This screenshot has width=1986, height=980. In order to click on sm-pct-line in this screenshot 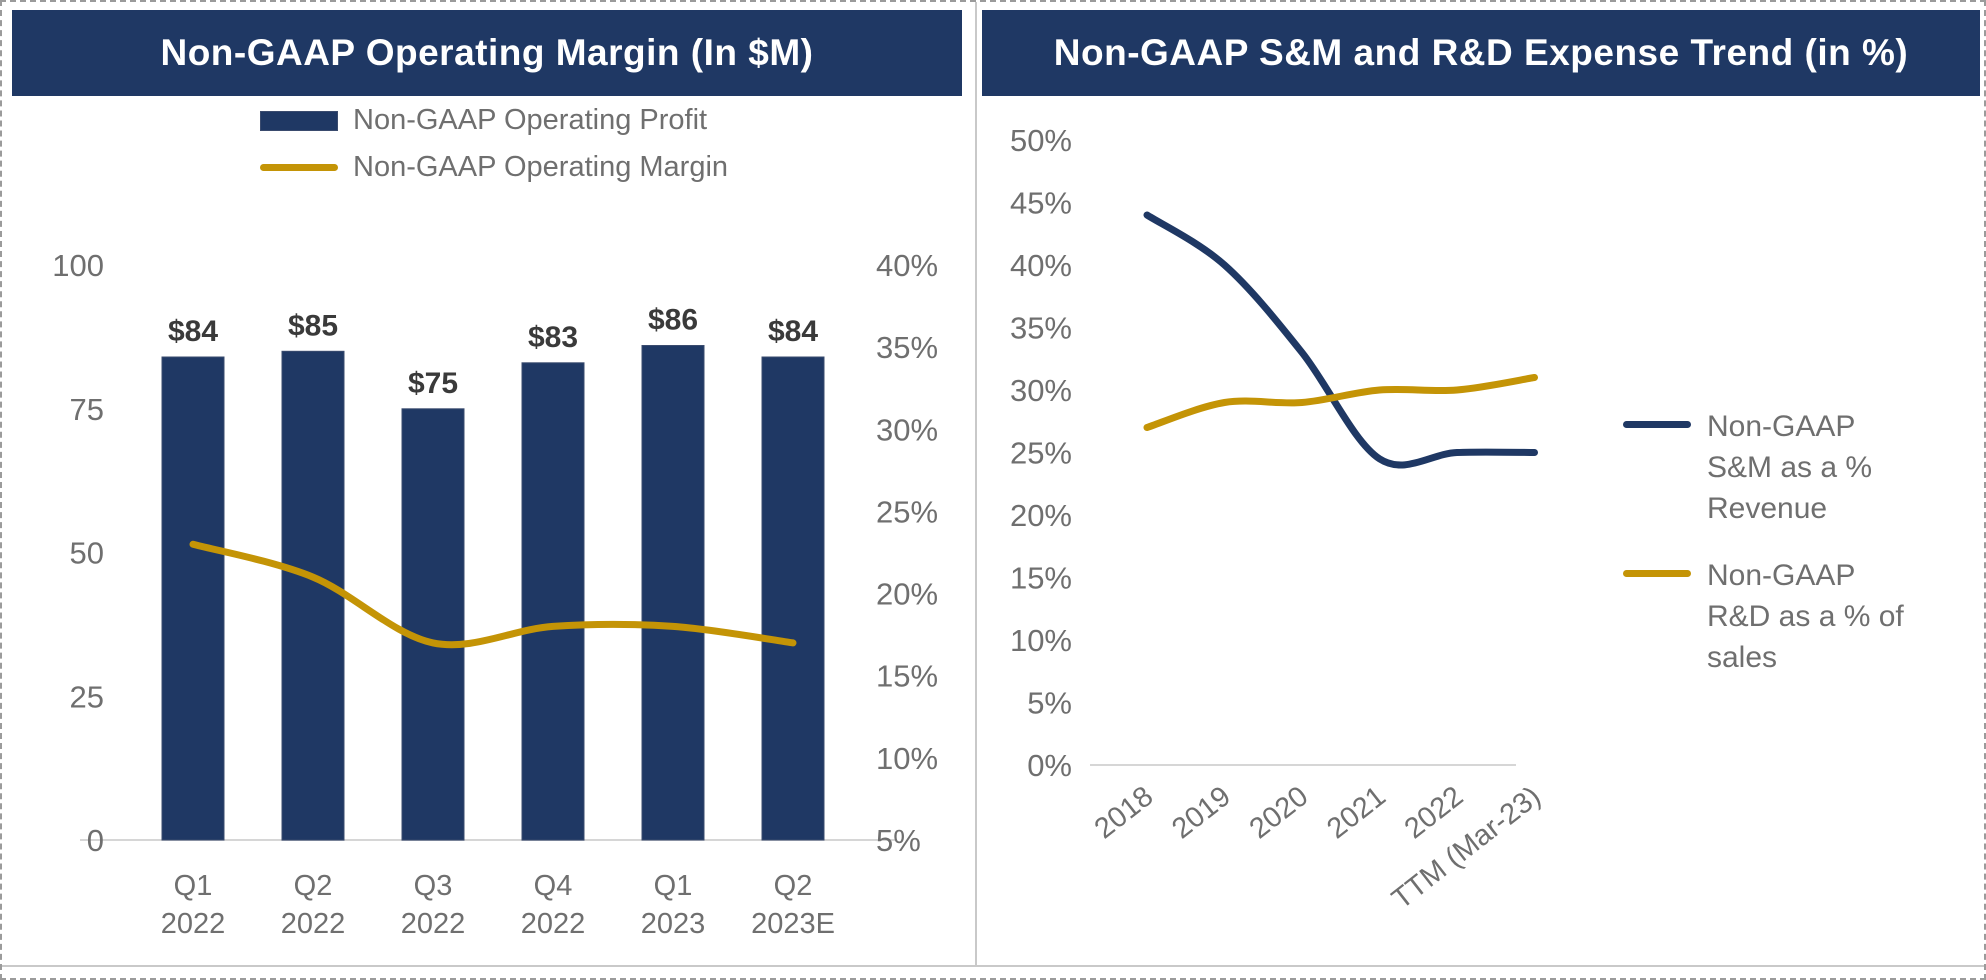, I will do `click(1340, 340)`.